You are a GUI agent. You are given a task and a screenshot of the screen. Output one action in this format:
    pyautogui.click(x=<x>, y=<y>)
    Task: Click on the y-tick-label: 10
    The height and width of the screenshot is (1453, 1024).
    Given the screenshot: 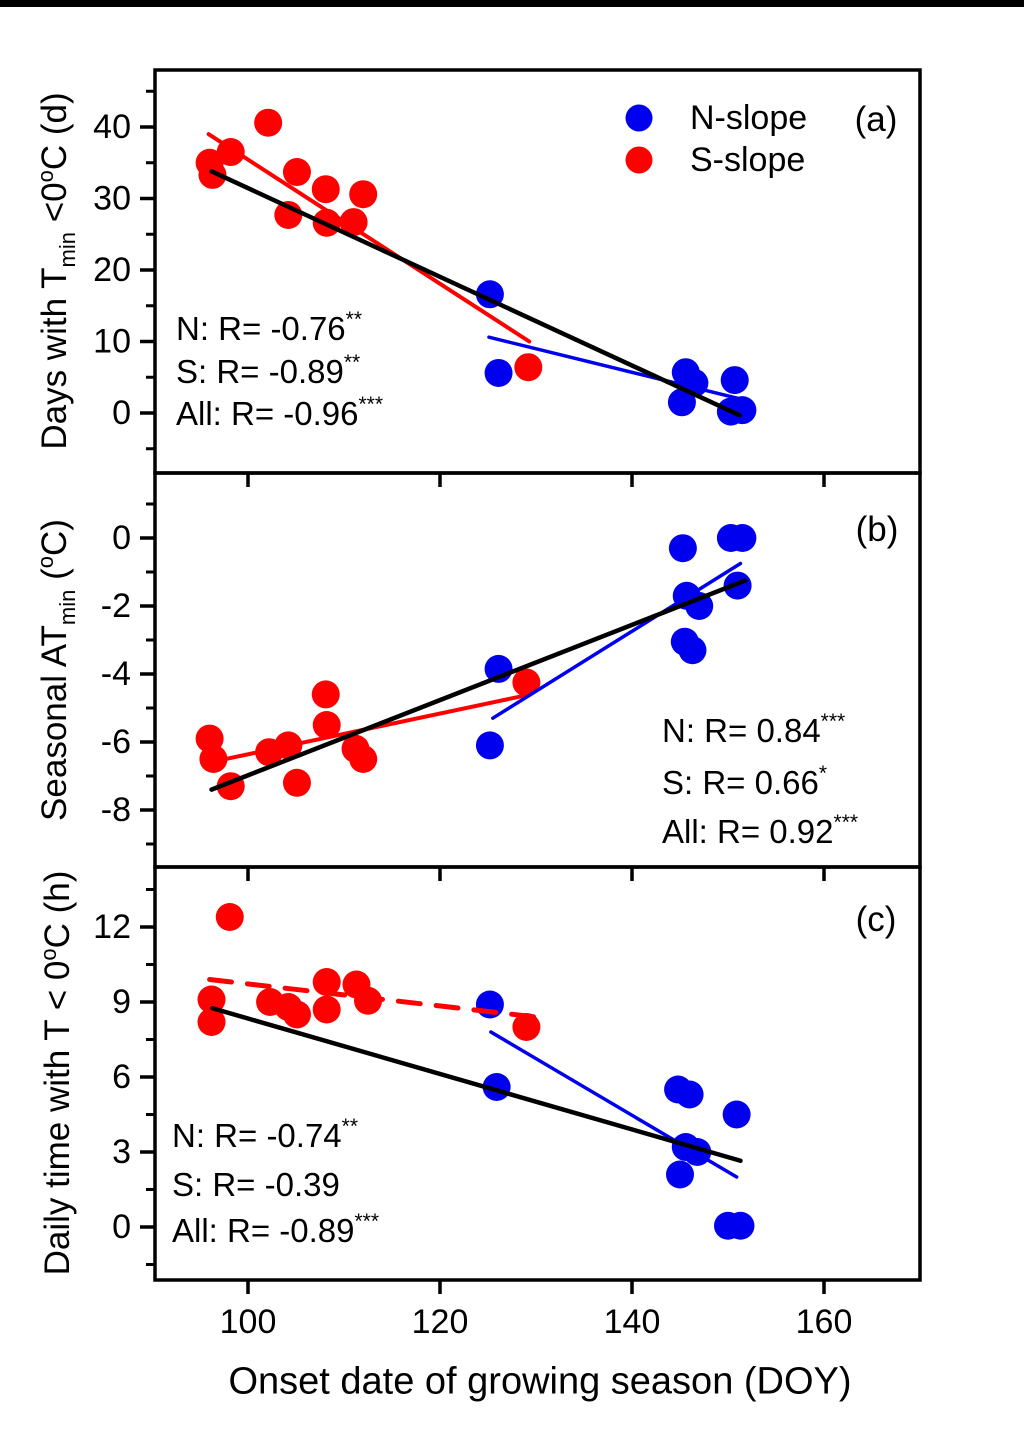 What is the action you would take?
    pyautogui.click(x=112, y=342)
    